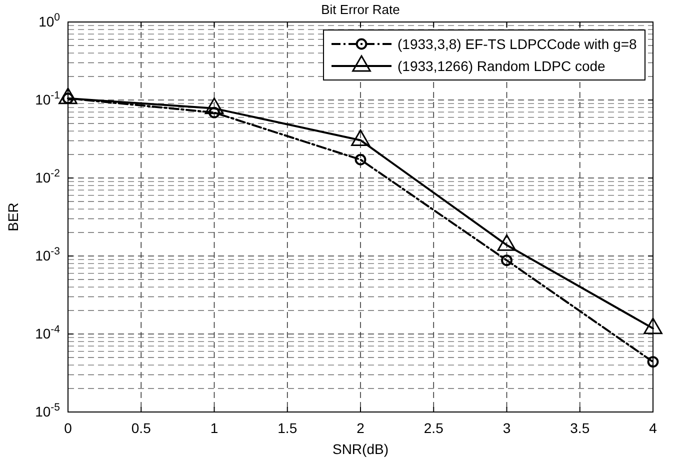 The width and height of the screenshot is (683, 474). What do you see at coordinates (47, 98) in the screenshot?
I see `y-tick-label: 10$^{-1}$` at bounding box center [47, 98].